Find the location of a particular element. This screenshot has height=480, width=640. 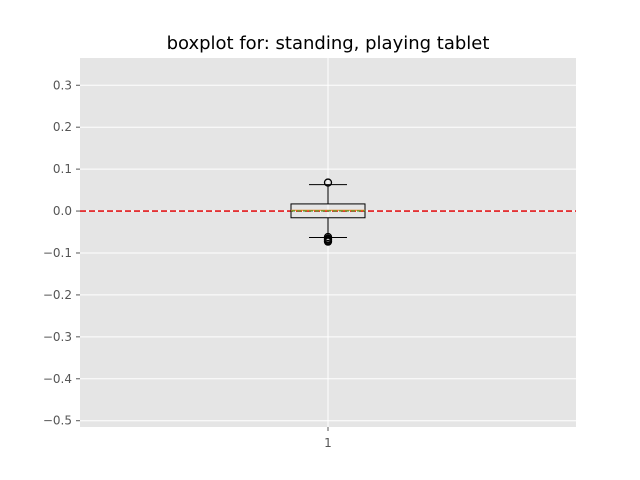

y-tick-label: 0.3 is located at coordinates (62, 85).